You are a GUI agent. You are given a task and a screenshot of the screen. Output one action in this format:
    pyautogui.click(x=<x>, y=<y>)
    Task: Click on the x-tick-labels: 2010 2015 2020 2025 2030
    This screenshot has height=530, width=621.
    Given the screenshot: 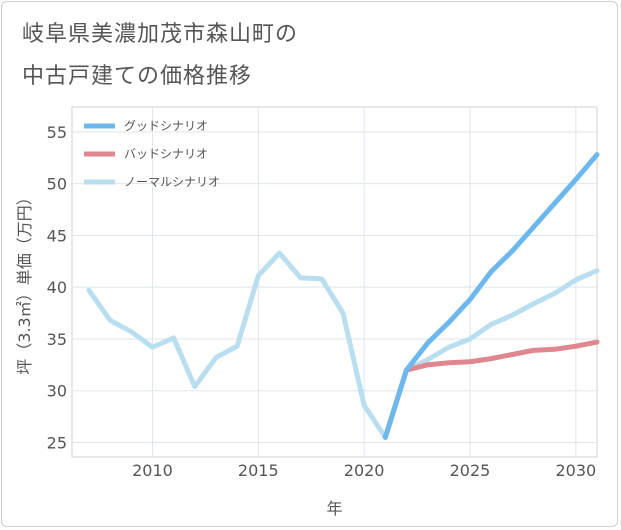 What is the action you would take?
    pyautogui.click(x=364, y=470)
    